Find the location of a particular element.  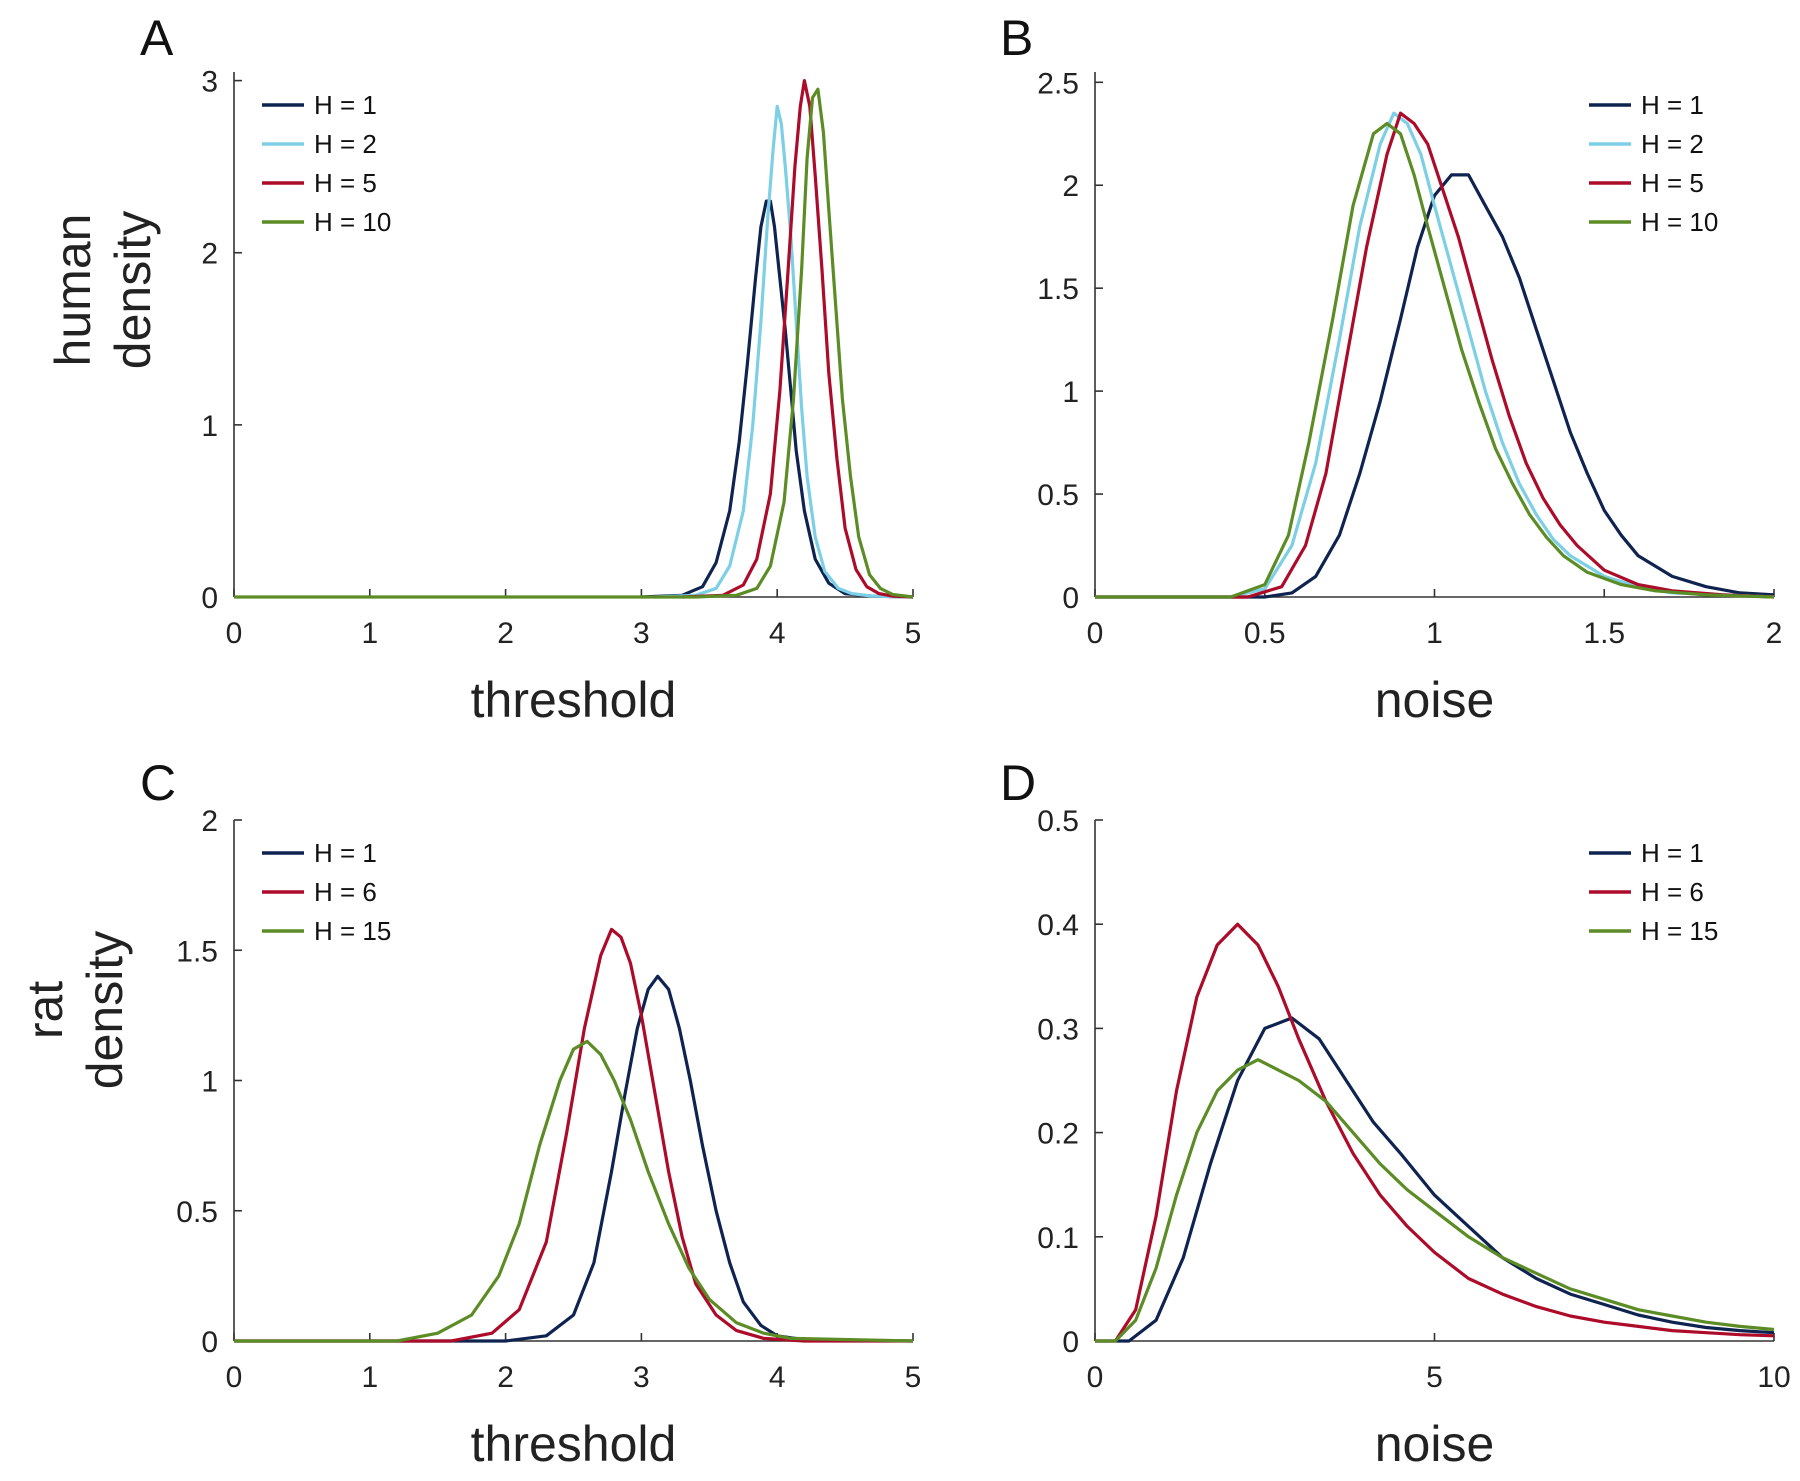

y-tick-label: 0.4 is located at coordinates (1058, 925).